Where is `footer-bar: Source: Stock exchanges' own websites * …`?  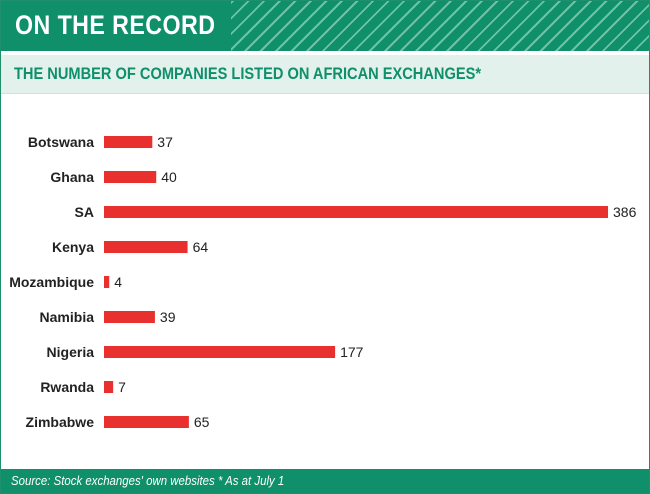
footer-bar: Source: Stock exchanges' own websites * … is located at coordinates (325, 481).